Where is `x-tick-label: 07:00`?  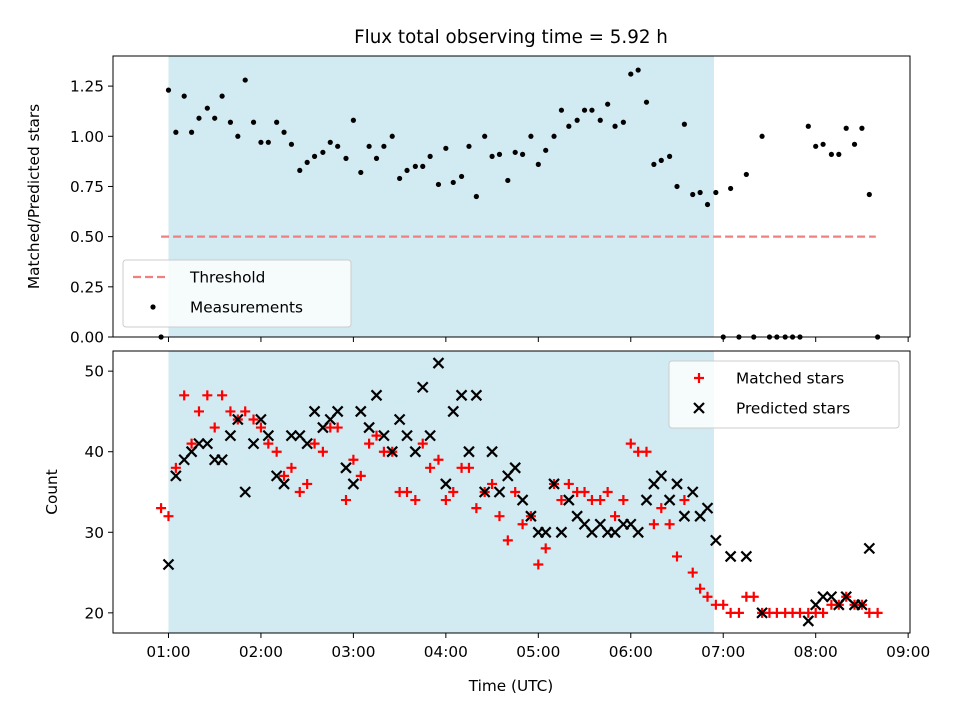 x-tick-label: 07:00 is located at coordinates (723, 652).